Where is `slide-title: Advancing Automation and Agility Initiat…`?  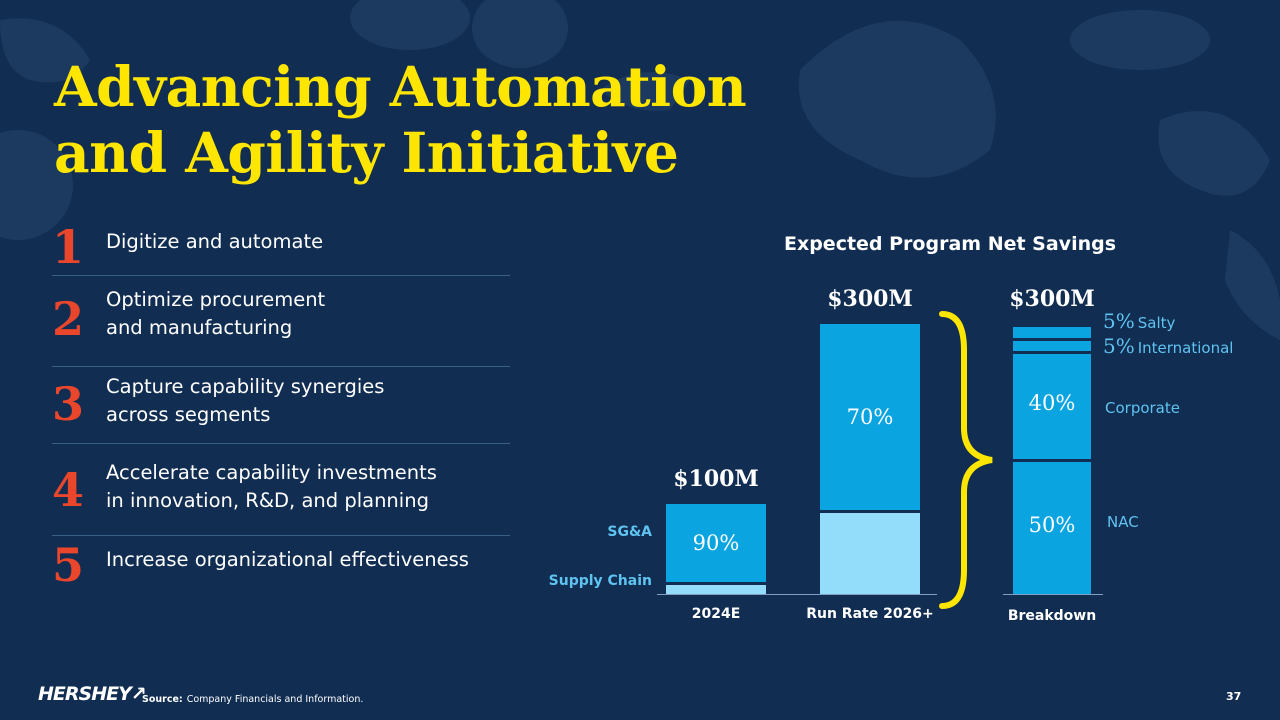 slide-title: Advancing Automation and Agility Initiat… is located at coordinates (400, 120).